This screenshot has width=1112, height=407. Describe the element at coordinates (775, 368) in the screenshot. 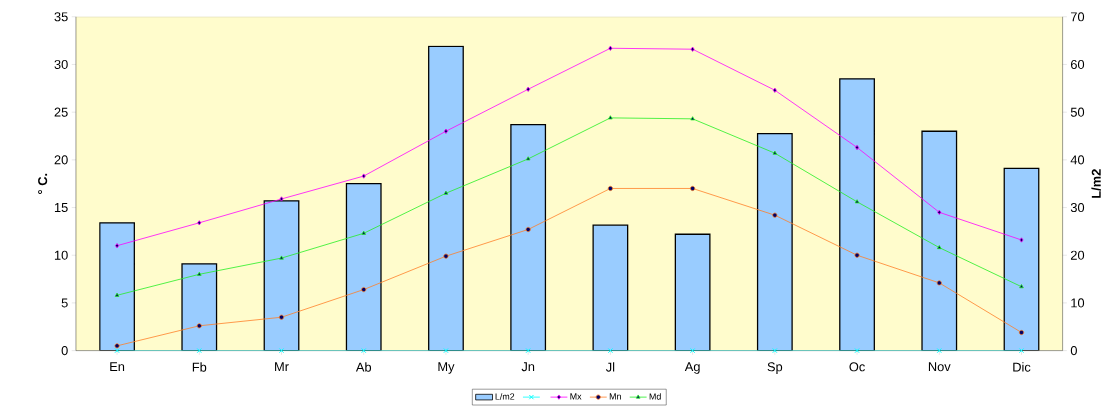

I see `x-tick-label: Sp` at that location.